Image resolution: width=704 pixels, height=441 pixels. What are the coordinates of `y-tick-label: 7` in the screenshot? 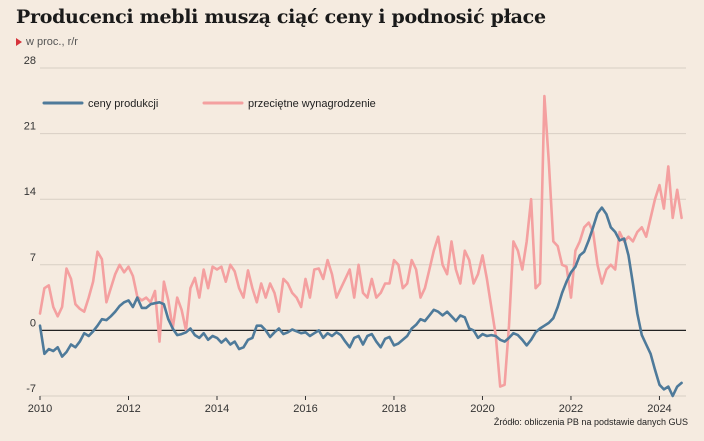 It's located at (33, 258).